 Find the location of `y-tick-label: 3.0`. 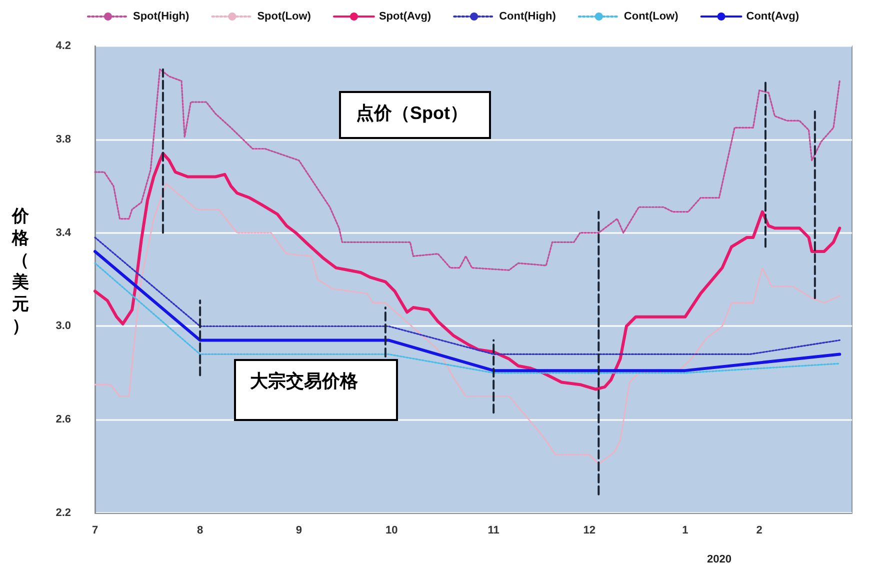

y-tick-label: 3.0 is located at coordinates (63, 326).